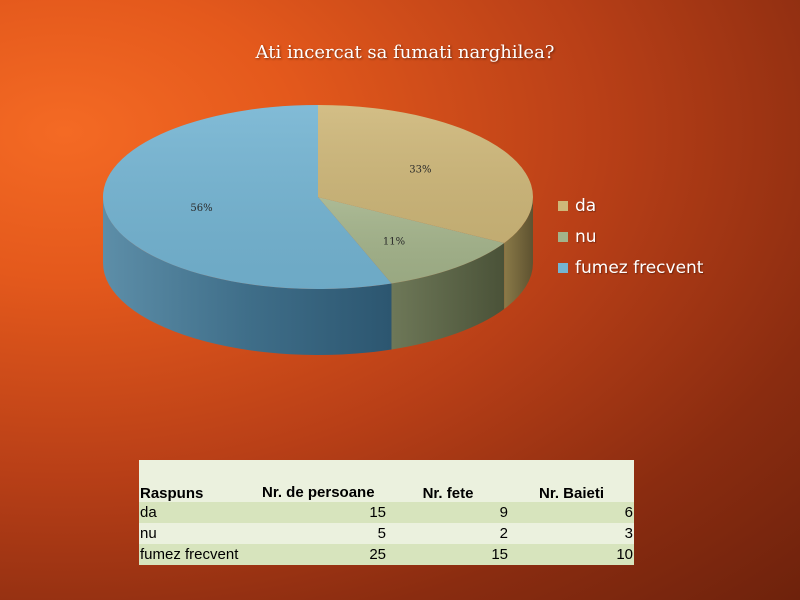  Describe the element at coordinates (499, 554) in the screenshot. I see `cell-fete: 15` at that location.